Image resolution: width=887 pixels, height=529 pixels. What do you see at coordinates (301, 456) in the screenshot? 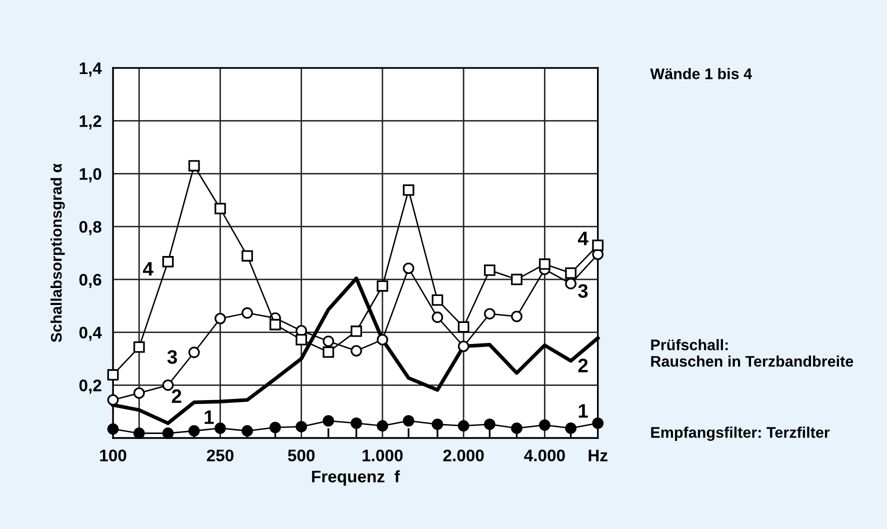
I see `x-tick-label: 500` at bounding box center [301, 456].